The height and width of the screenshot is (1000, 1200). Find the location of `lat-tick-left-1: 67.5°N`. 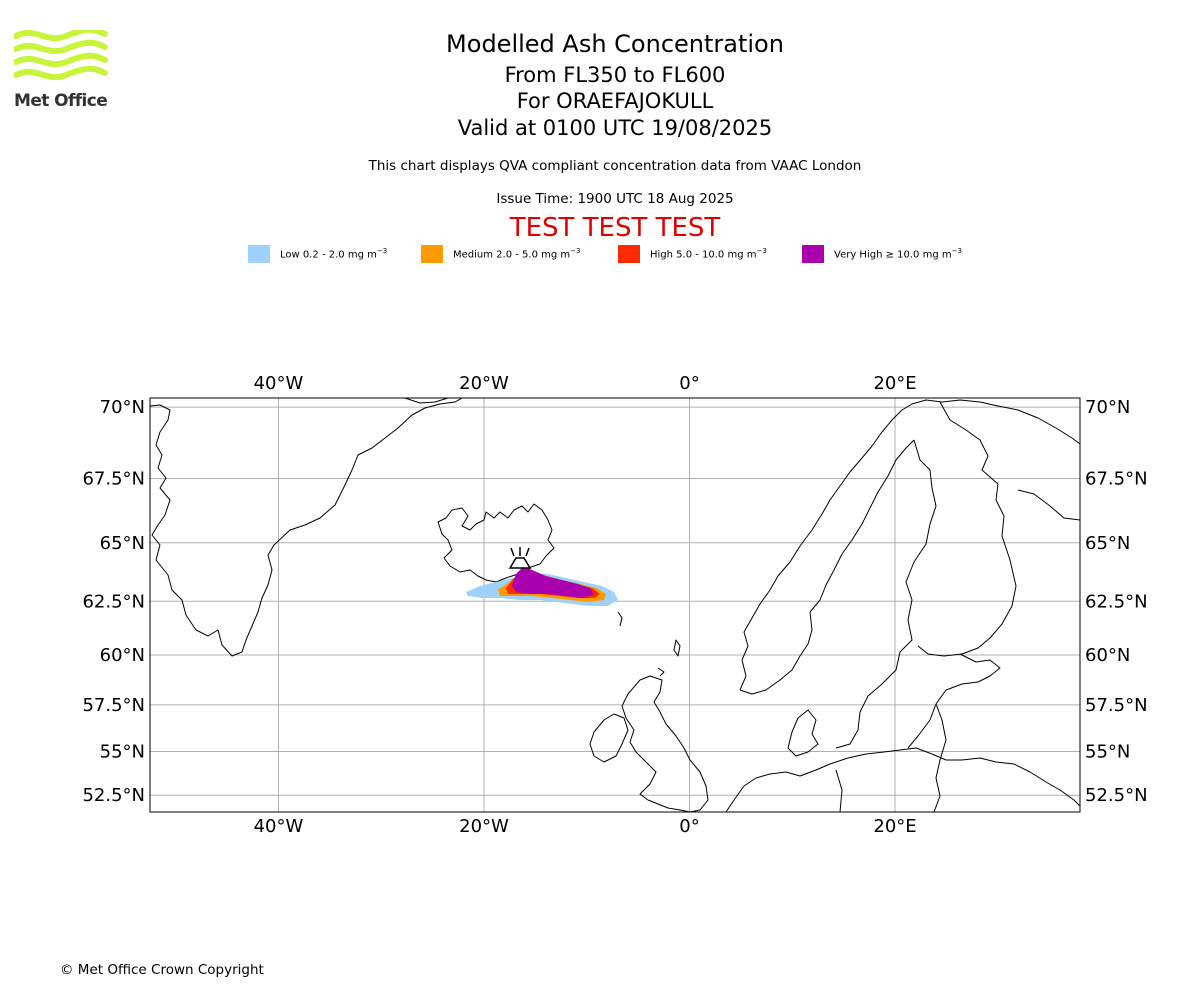

lat-tick-left-1: 67.5°N is located at coordinates (113, 479).